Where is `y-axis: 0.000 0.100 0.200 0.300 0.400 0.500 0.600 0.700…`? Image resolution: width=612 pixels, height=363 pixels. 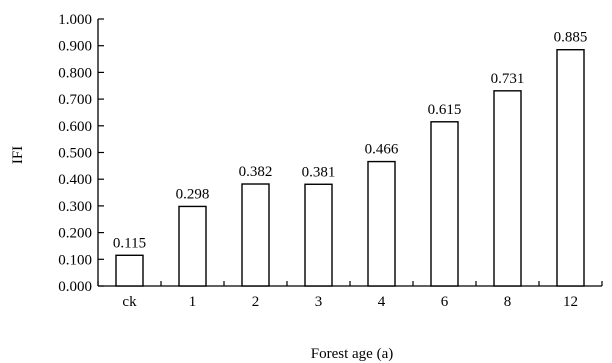
y-axis: 0.000 0.100 0.200 0.300 0.400 0.500 0.600 0.700… is located at coordinates (81, 153).